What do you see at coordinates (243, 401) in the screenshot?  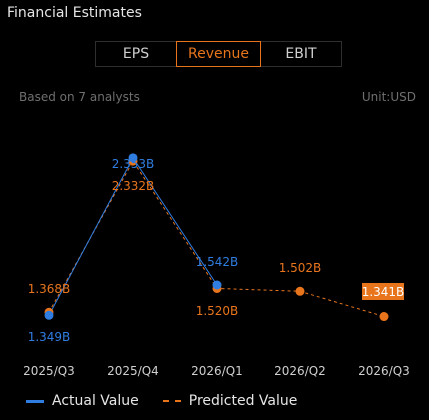 I see `legend-predicted-label: Predicted Value` at bounding box center [243, 401].